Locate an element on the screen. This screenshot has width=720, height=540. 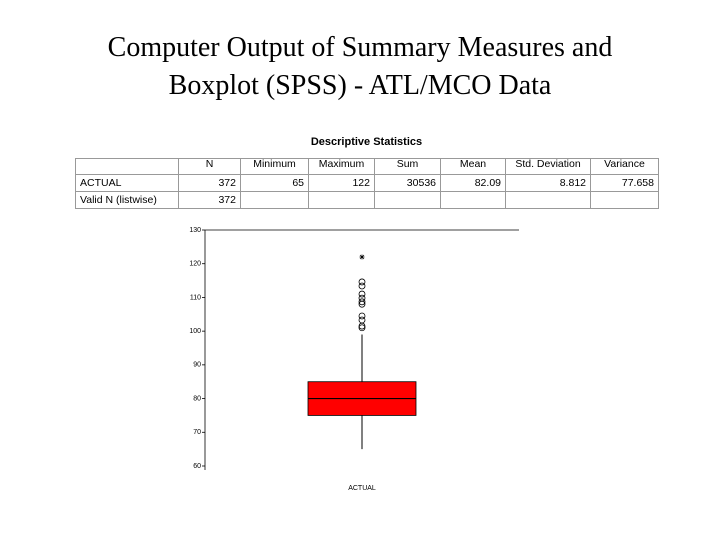
table-cell: Valid N (listwise) is located at coordinates (127, 200).